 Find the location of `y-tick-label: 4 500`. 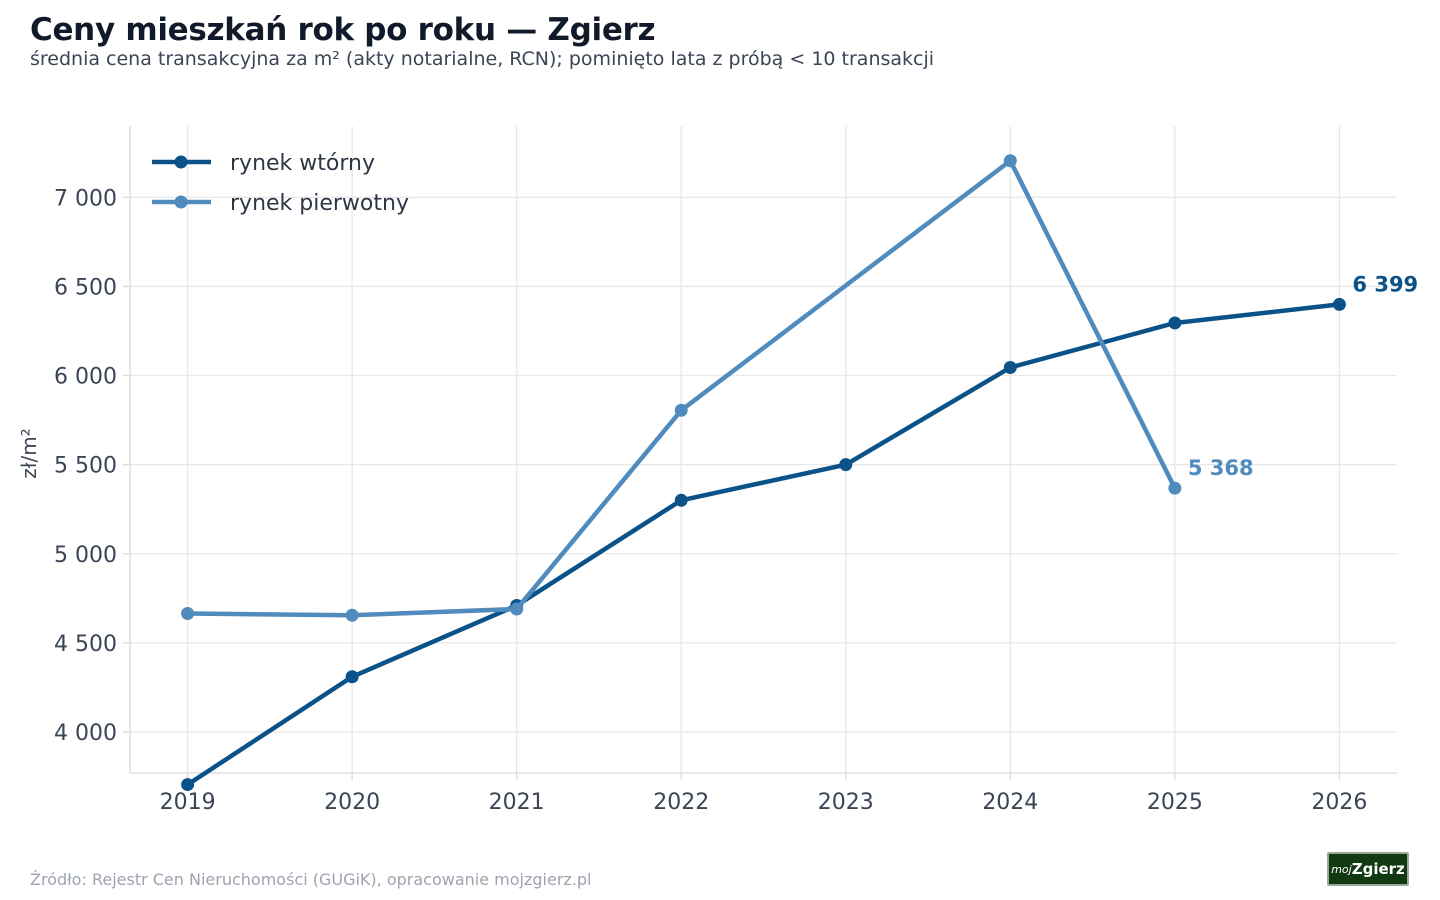

y-tick-label: 4 500 is located at coordinates (85, 644).